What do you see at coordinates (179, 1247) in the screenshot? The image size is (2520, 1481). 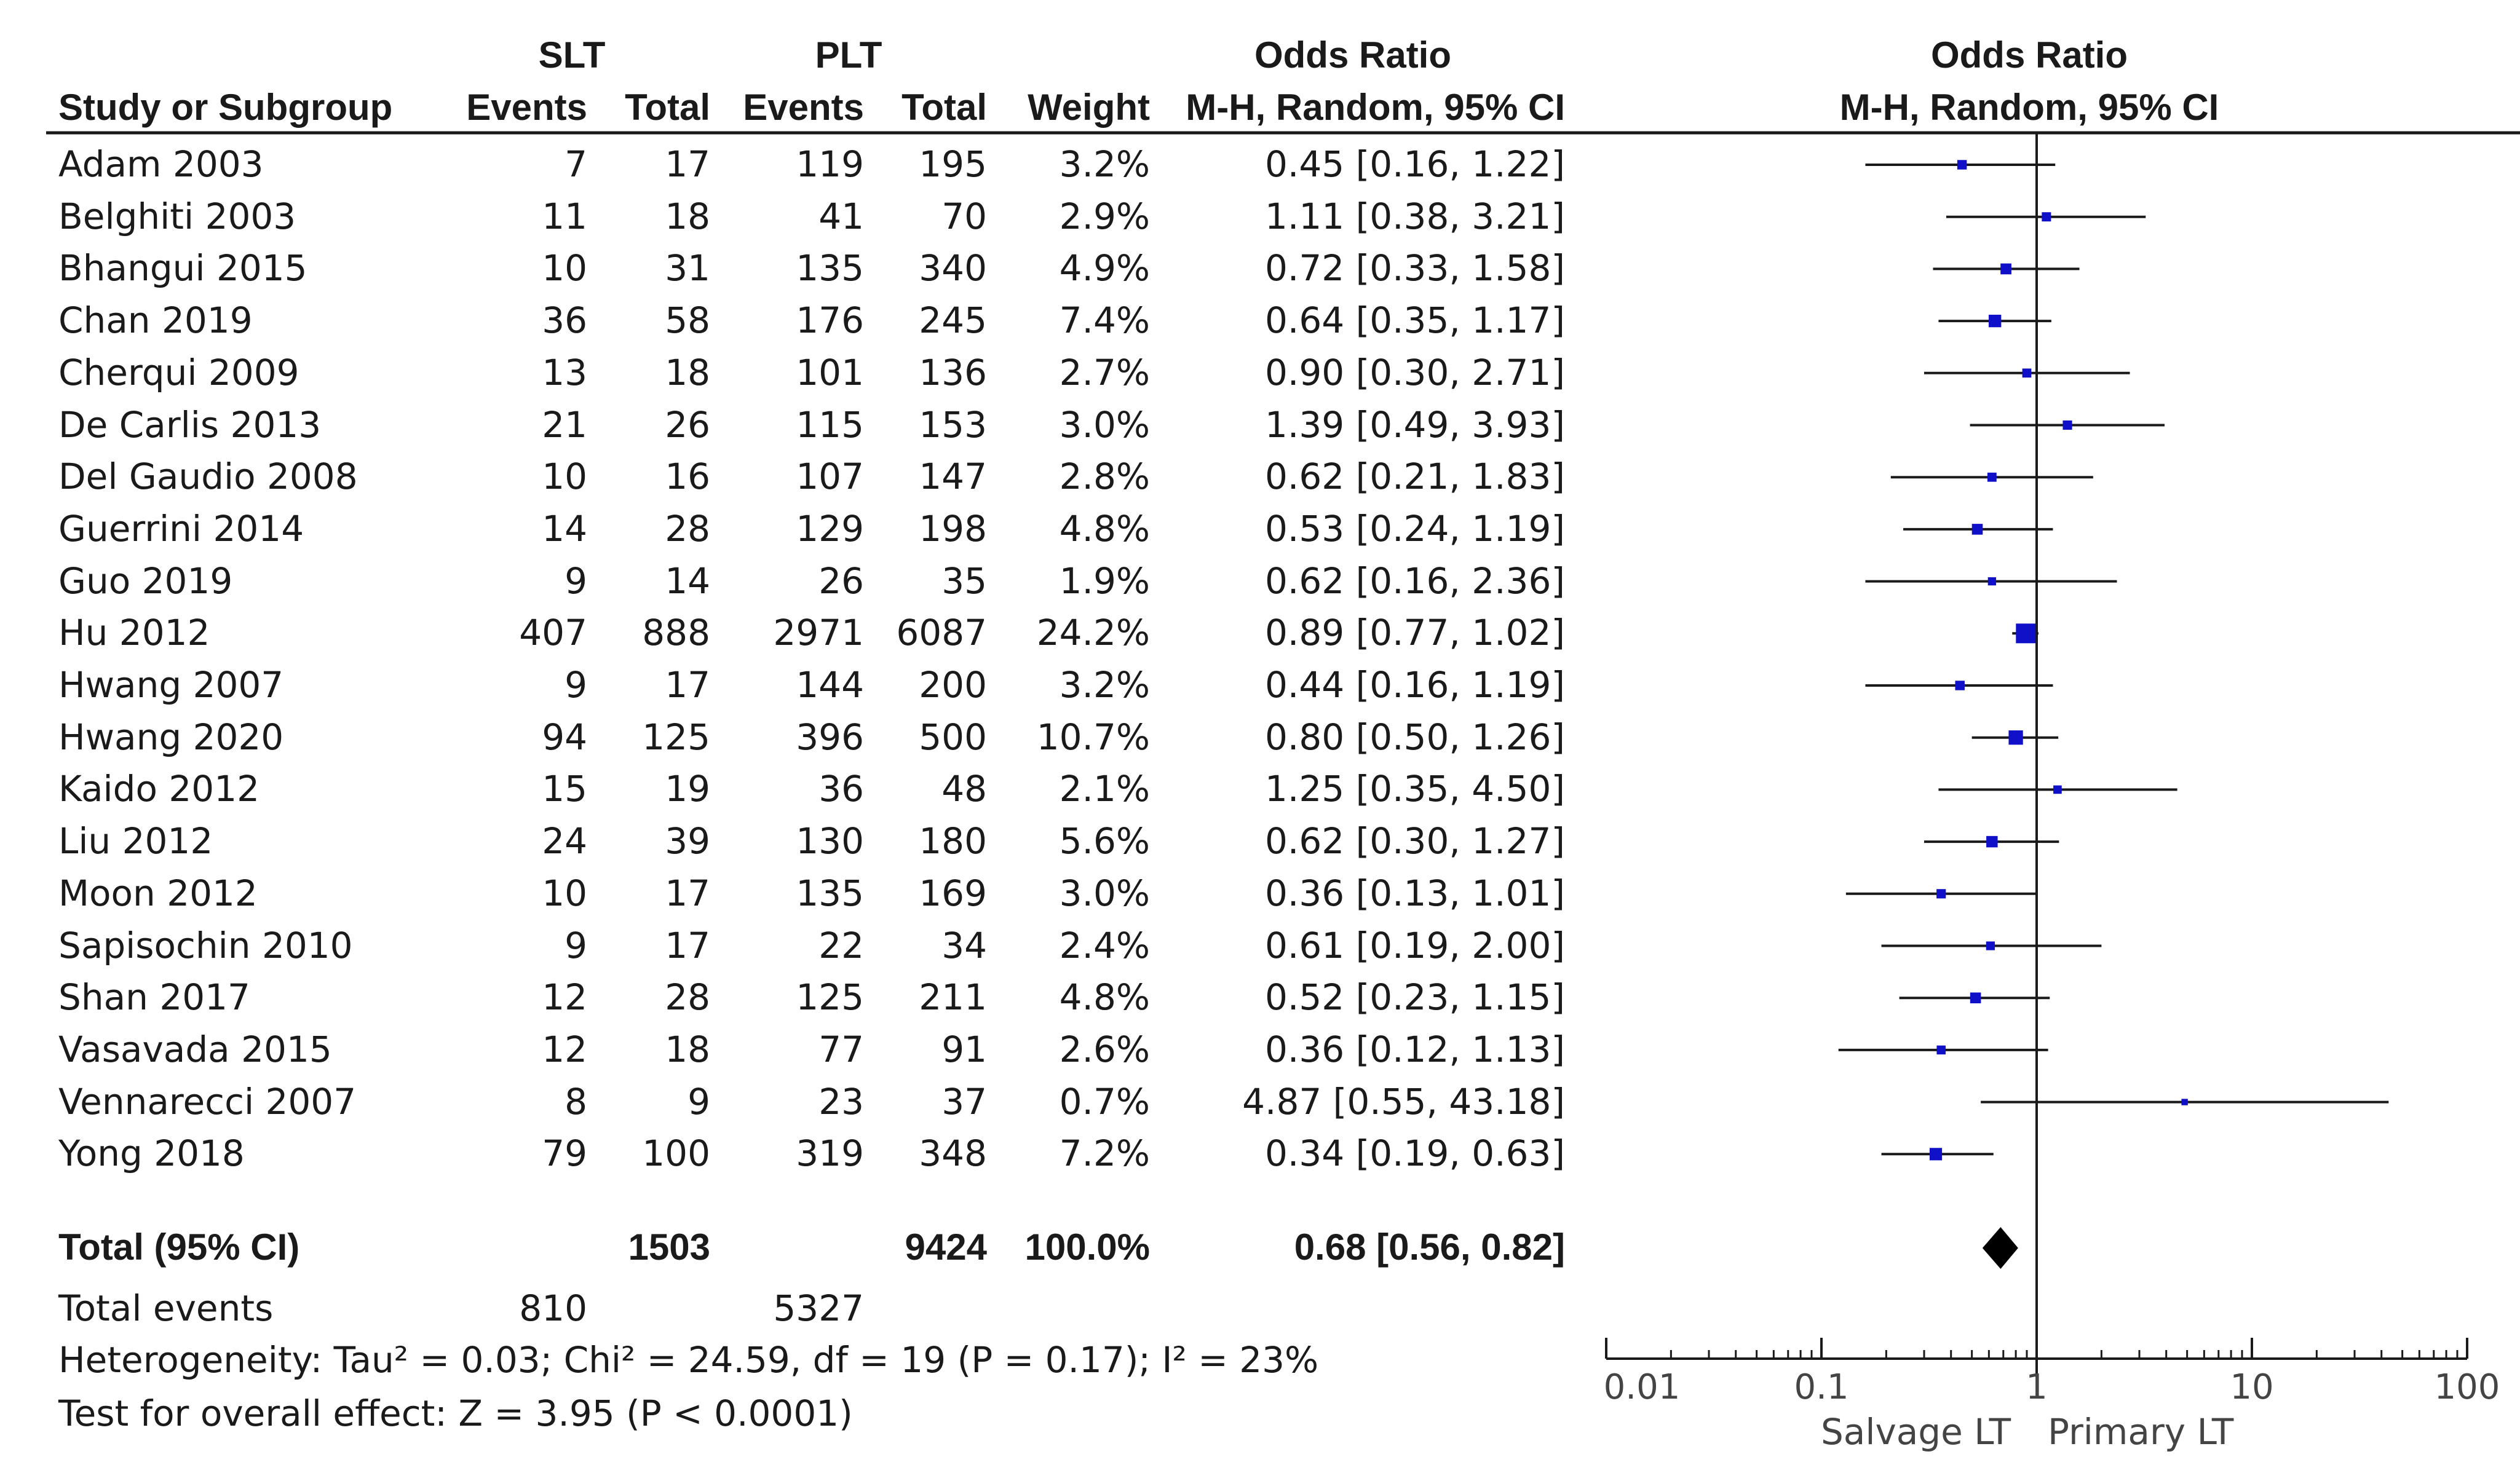 I see `total-label: Total (95% CI)` at bounding box center [179, 1247].